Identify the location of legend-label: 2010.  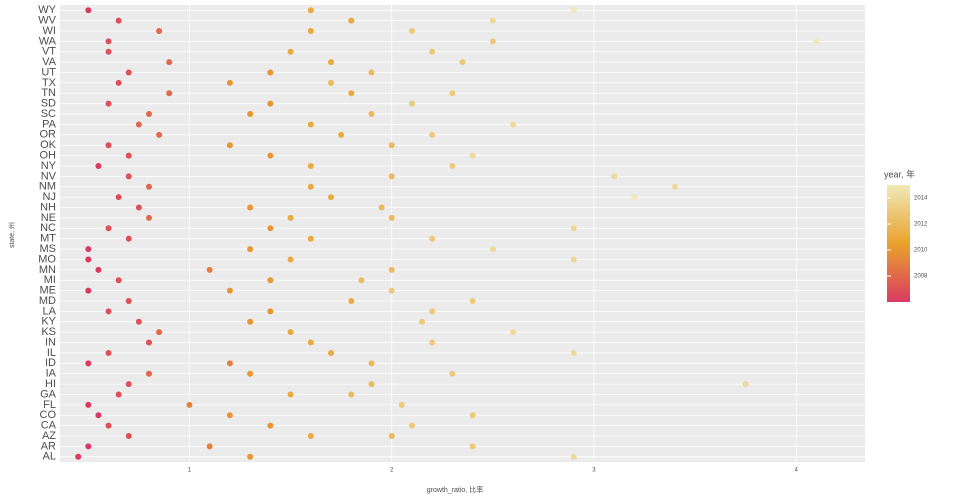
(921, 251).